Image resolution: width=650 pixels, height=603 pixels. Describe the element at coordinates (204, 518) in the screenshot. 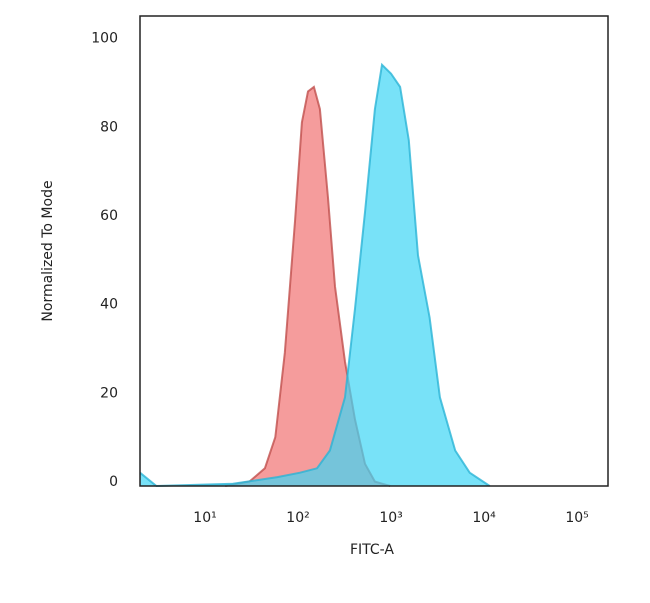

I see `x-tick-label: 10¹` at that location.